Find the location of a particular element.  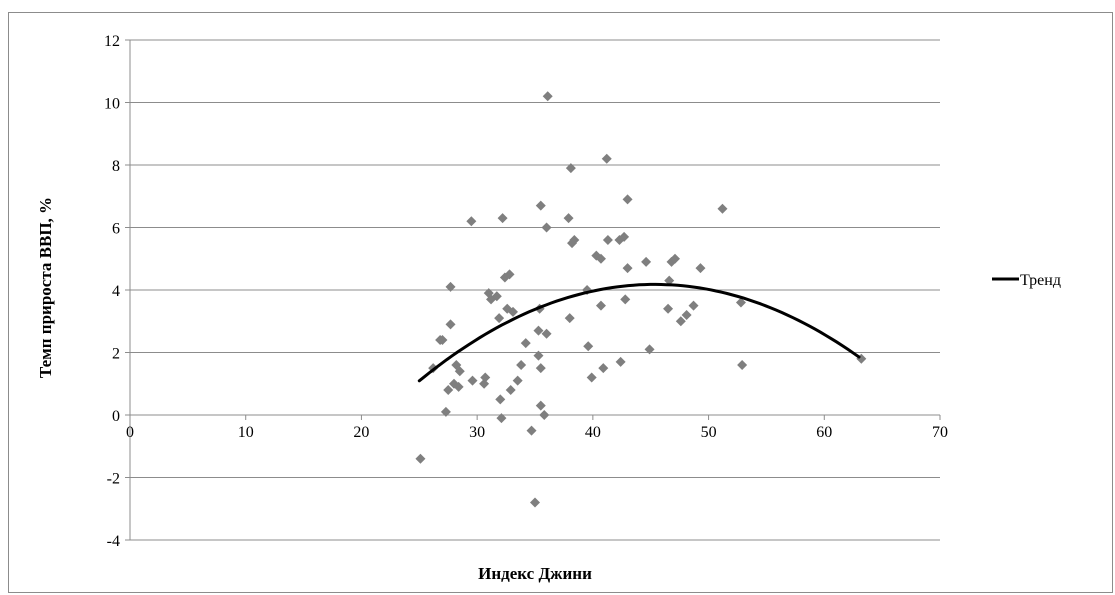

x-tick-label: 70 is located at coordinates (940, 432).